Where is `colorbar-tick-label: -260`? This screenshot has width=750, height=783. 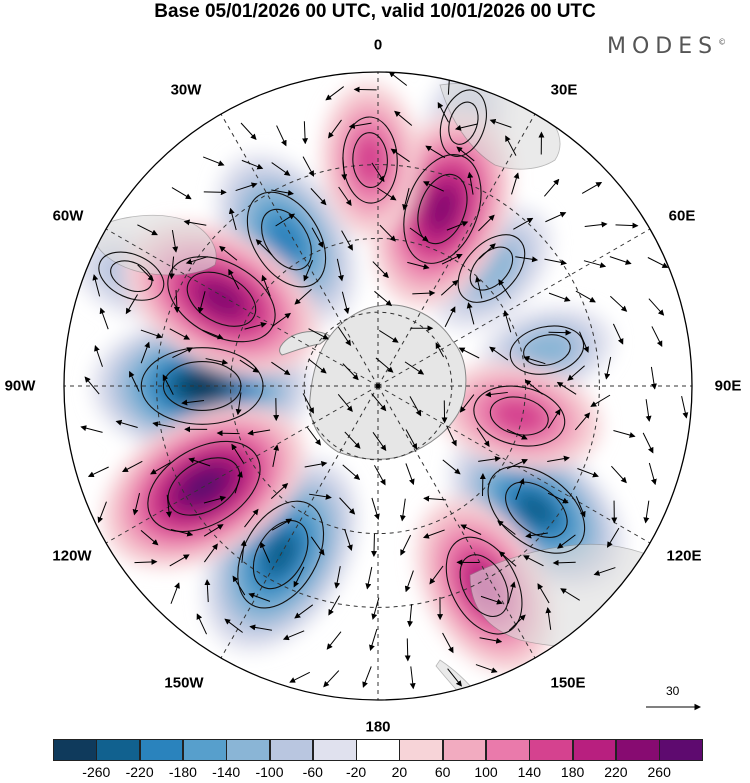
colorbar-tick-label: -260 is located at coordinates (96, 772).